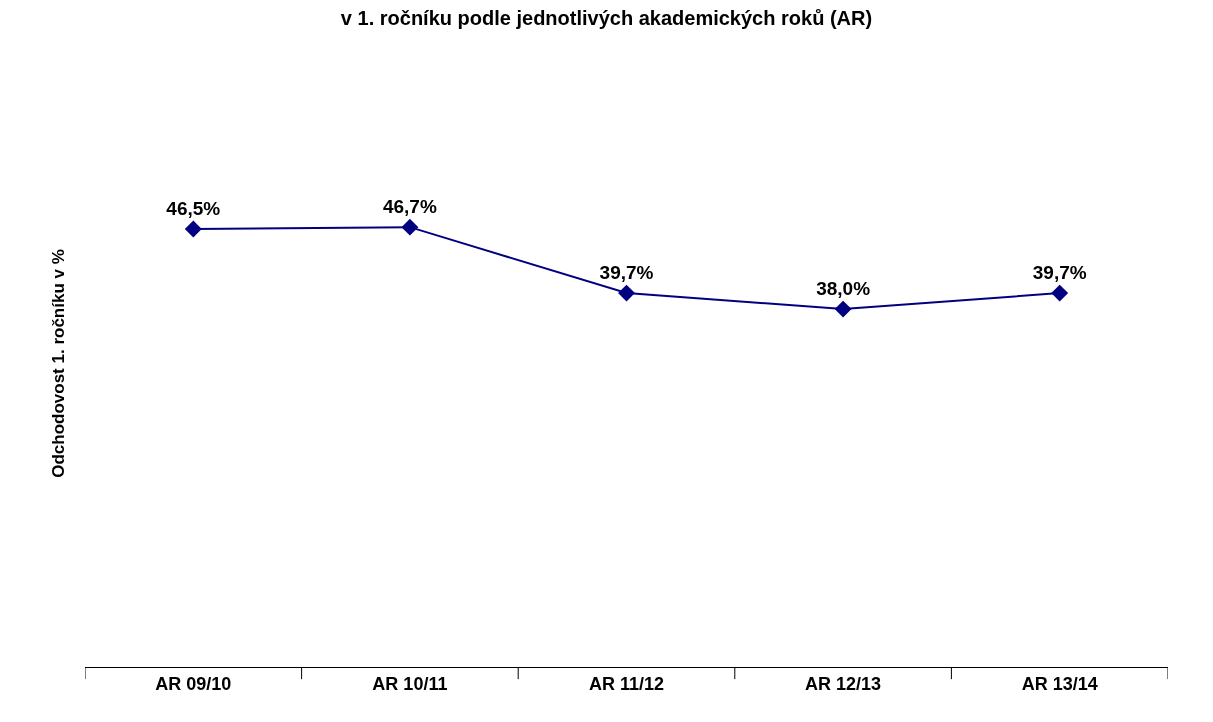 This screenshot has height=722, width=1213. What do you see at coordinates (193, 683) in the screenshot?
I see `x-tick-label: AR 09/10` at bounding box center [193, 683].